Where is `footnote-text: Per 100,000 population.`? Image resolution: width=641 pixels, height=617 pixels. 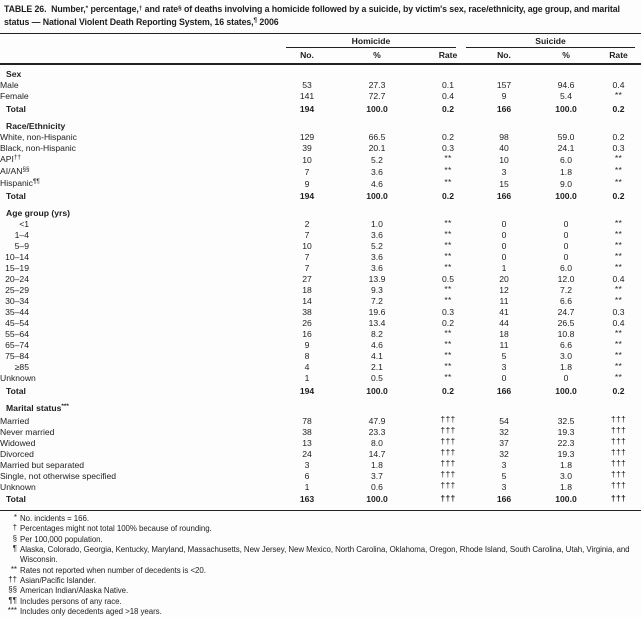 footnote-text: Per 100,000 population. is located at coordinates (61, 539).